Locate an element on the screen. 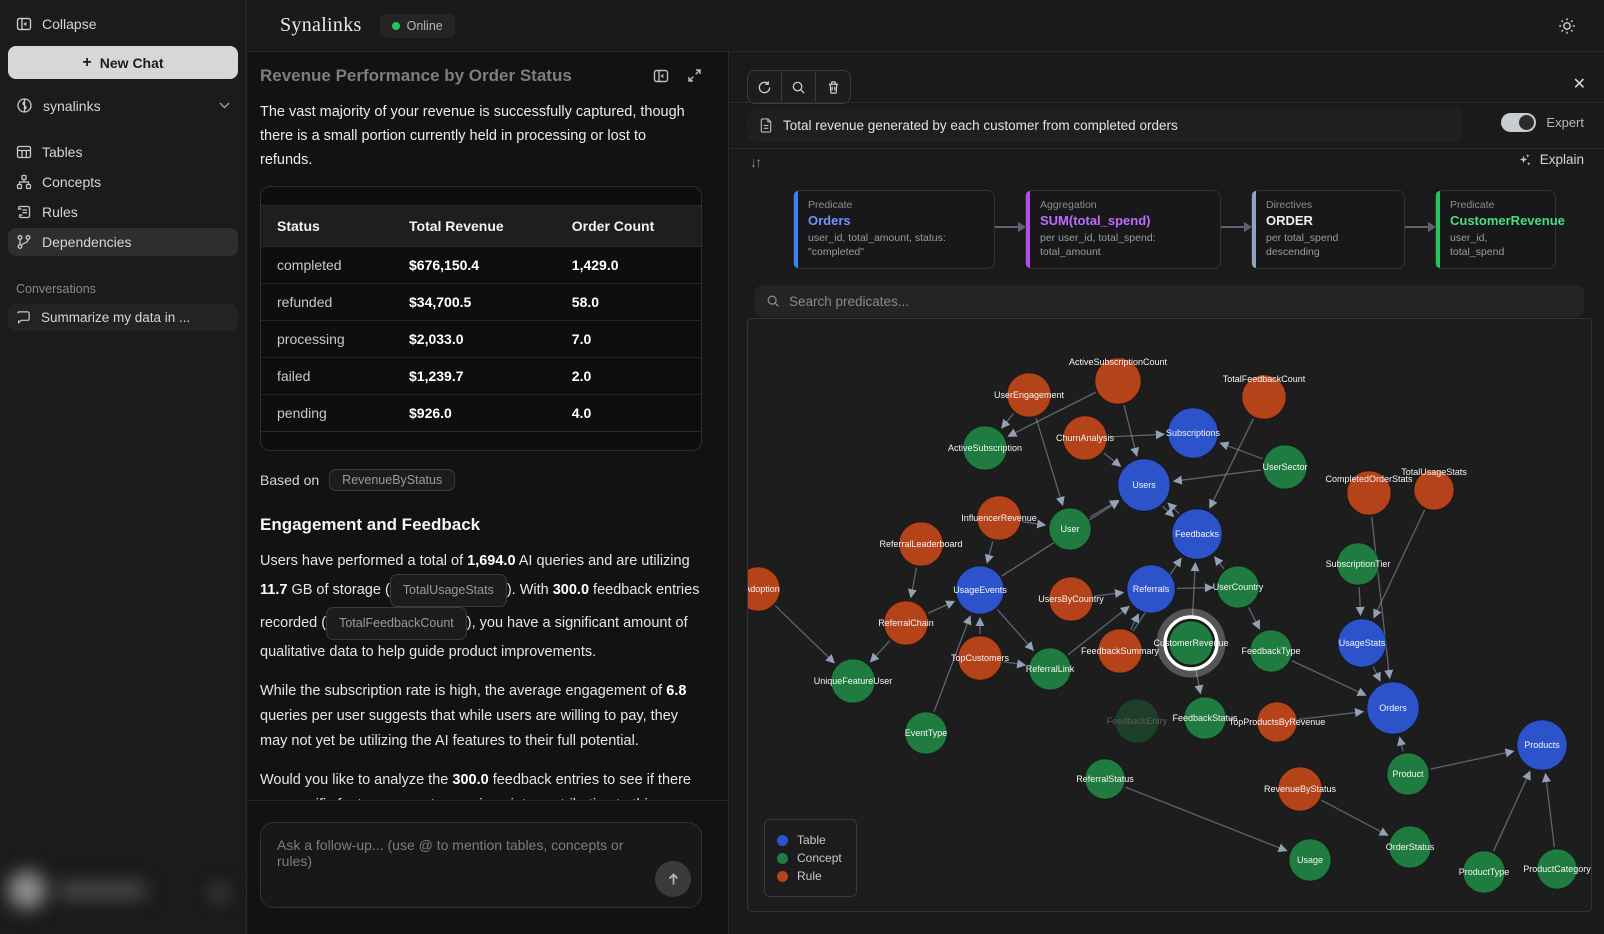  graph-node-InfluencerRevenue: InfluencerRevenue is located at coordinates (999, 518).